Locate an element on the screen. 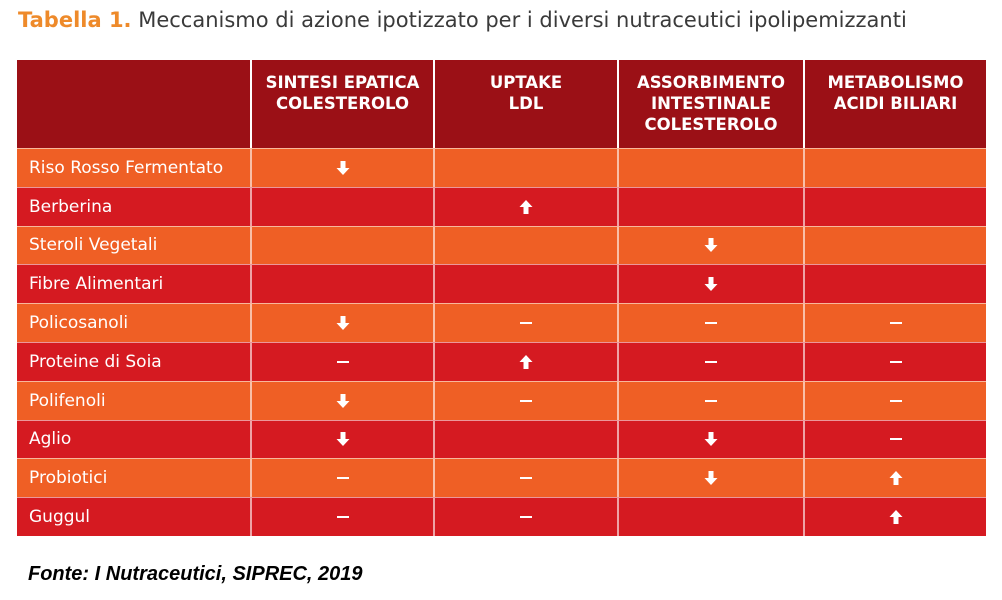 The width and height of the screenshot is (1002, 600). table-row: Proteine di Soia is located at coordinates (501, 361).